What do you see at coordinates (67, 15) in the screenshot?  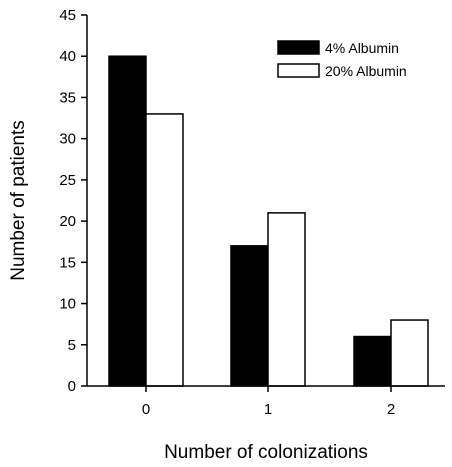 I see `y-tick-label: 45` at bounding box center [67, 15].